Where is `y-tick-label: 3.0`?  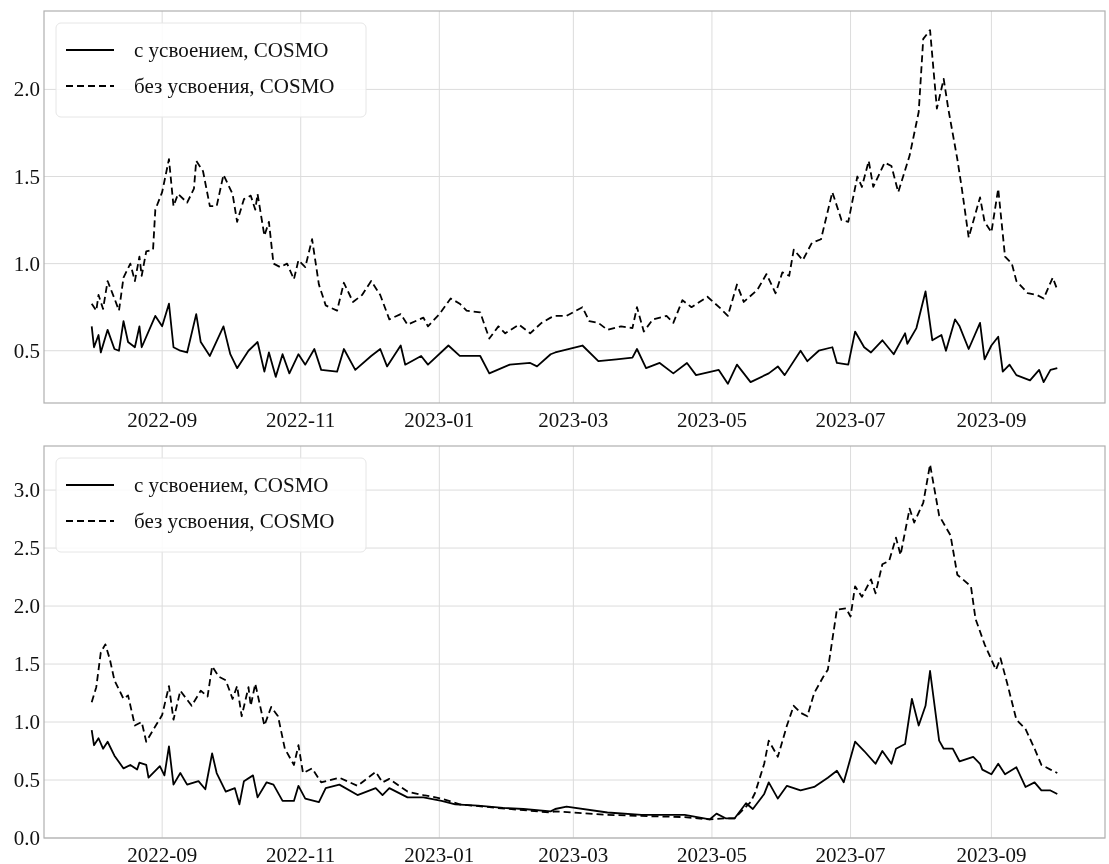
y-tick-label: 3.0 is located at coordinates (26, 490).